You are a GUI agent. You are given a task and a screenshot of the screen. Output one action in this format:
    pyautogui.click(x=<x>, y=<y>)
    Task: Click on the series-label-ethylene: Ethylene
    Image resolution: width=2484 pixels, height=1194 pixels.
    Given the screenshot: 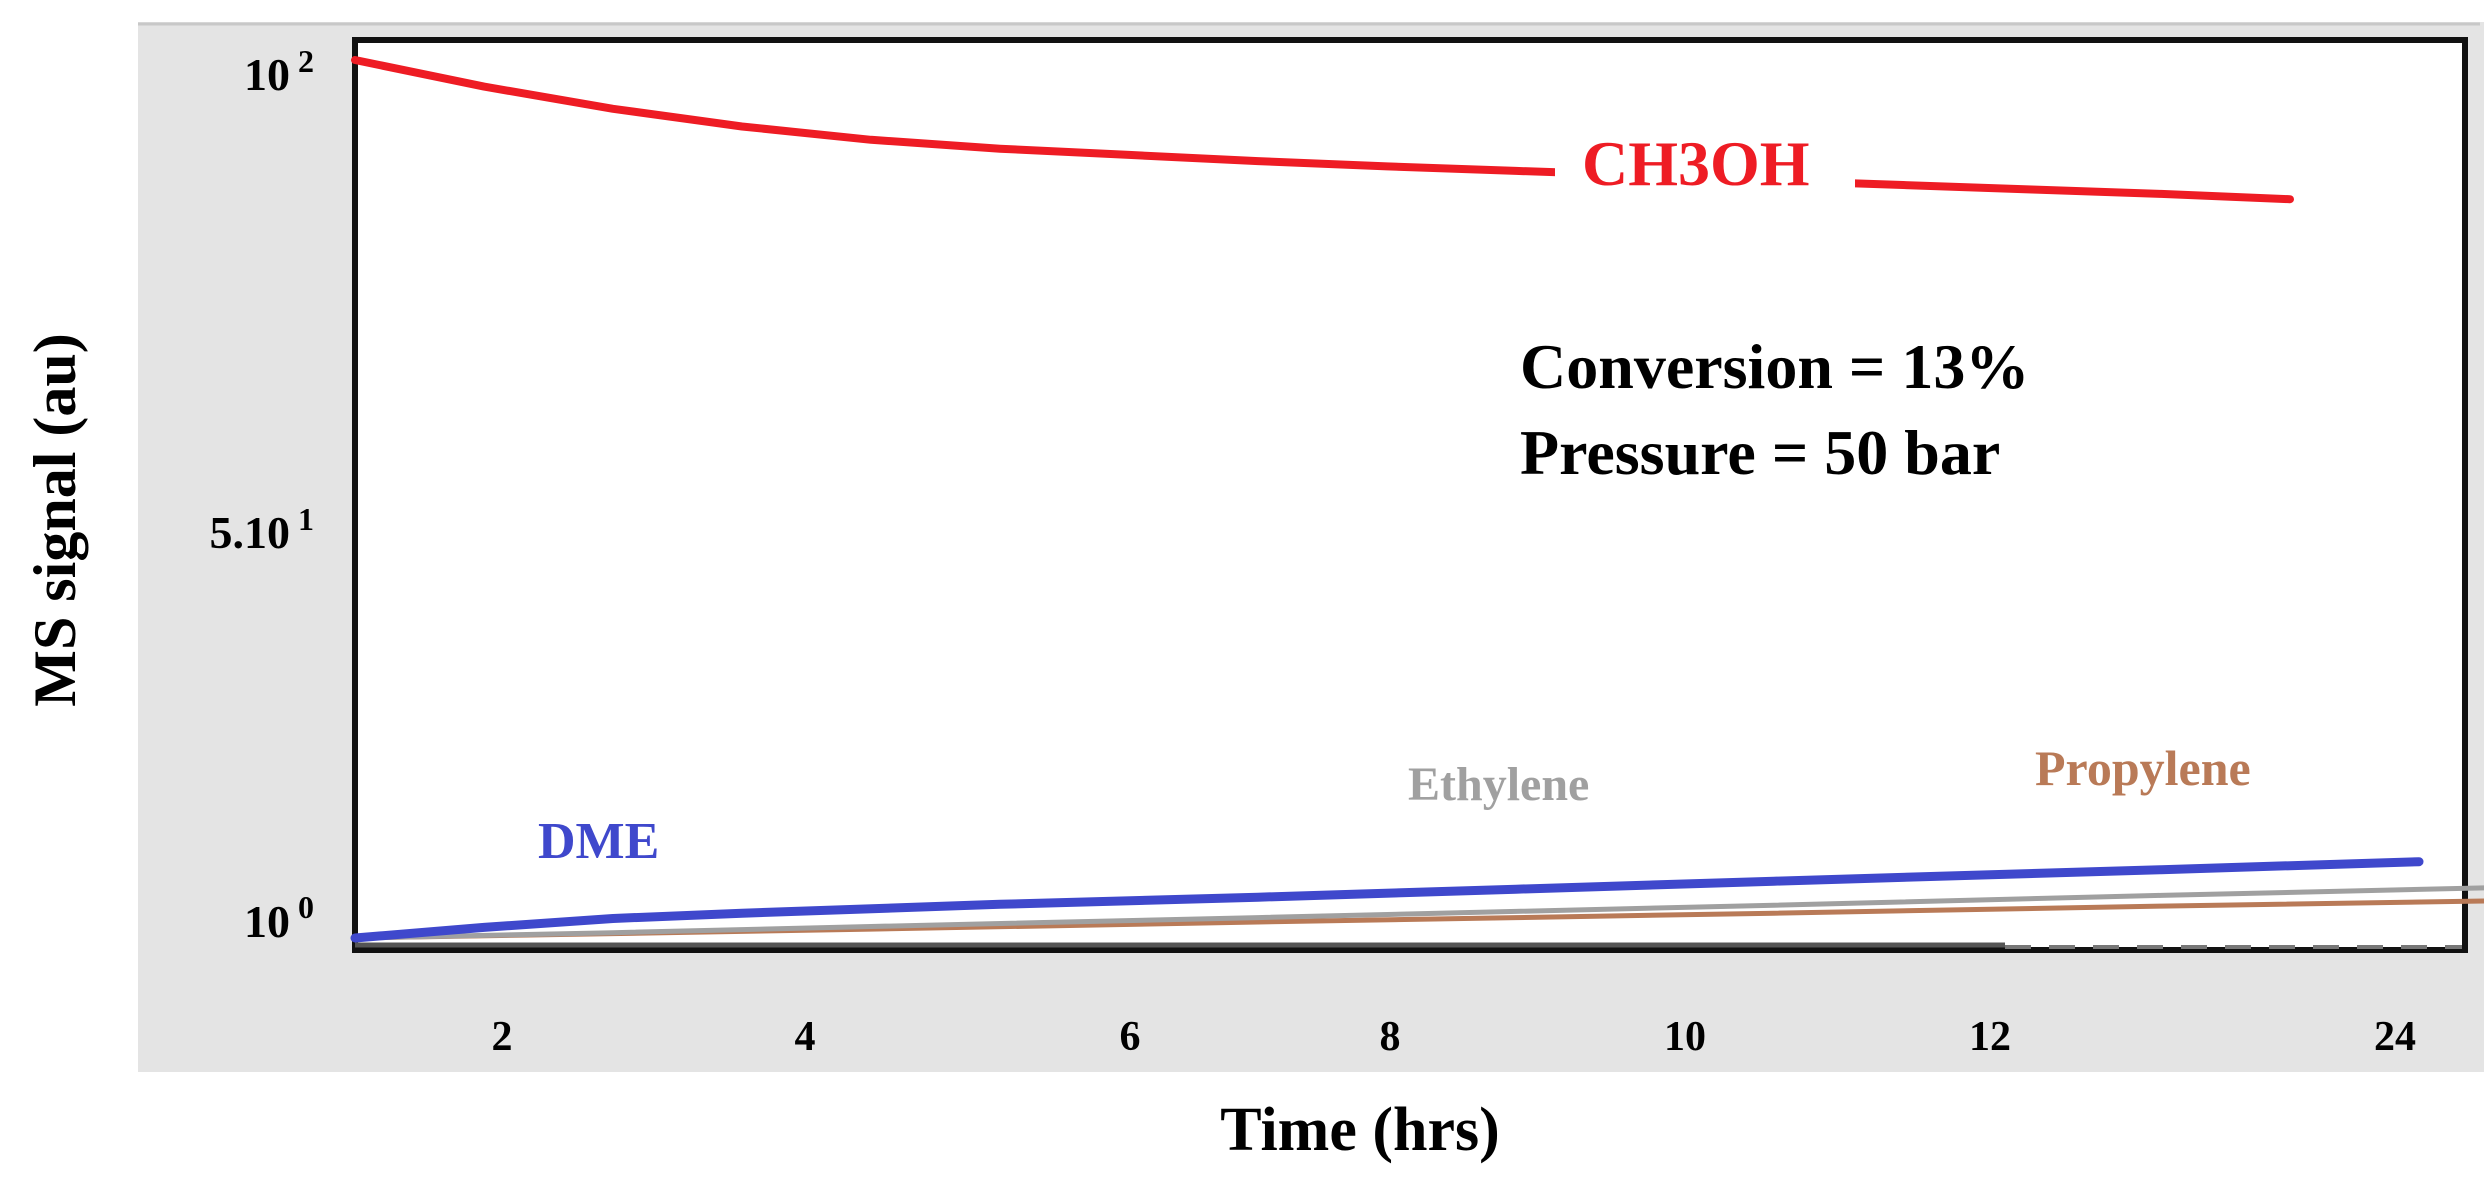 What is the action you would take?
    pyautogui.click(x=1498, y=784)
    